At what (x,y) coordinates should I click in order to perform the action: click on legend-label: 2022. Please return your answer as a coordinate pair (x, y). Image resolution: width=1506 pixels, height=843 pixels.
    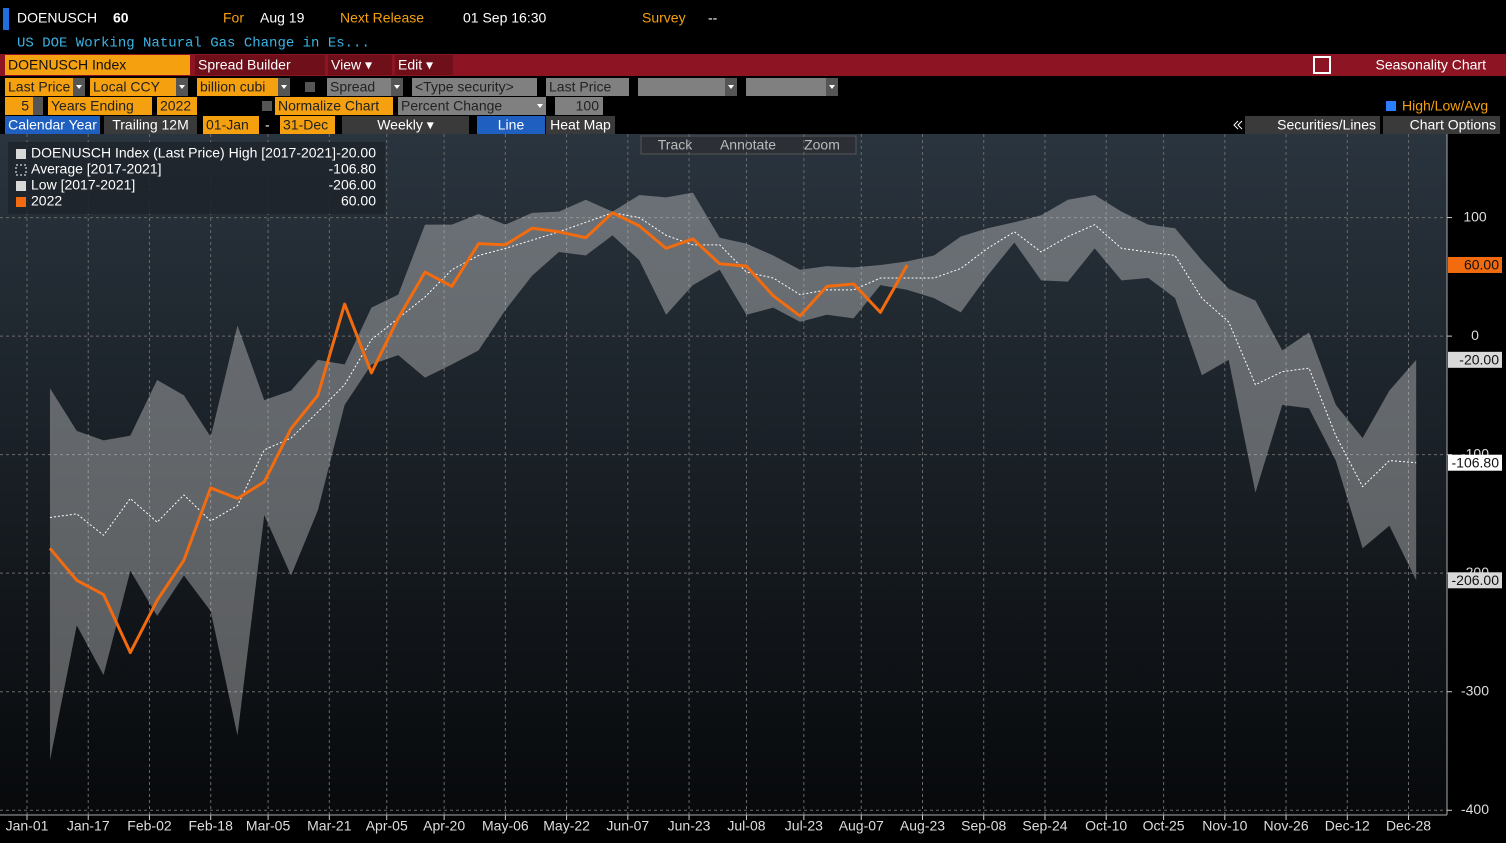
    Looking at the image, I should click on (46, 201).